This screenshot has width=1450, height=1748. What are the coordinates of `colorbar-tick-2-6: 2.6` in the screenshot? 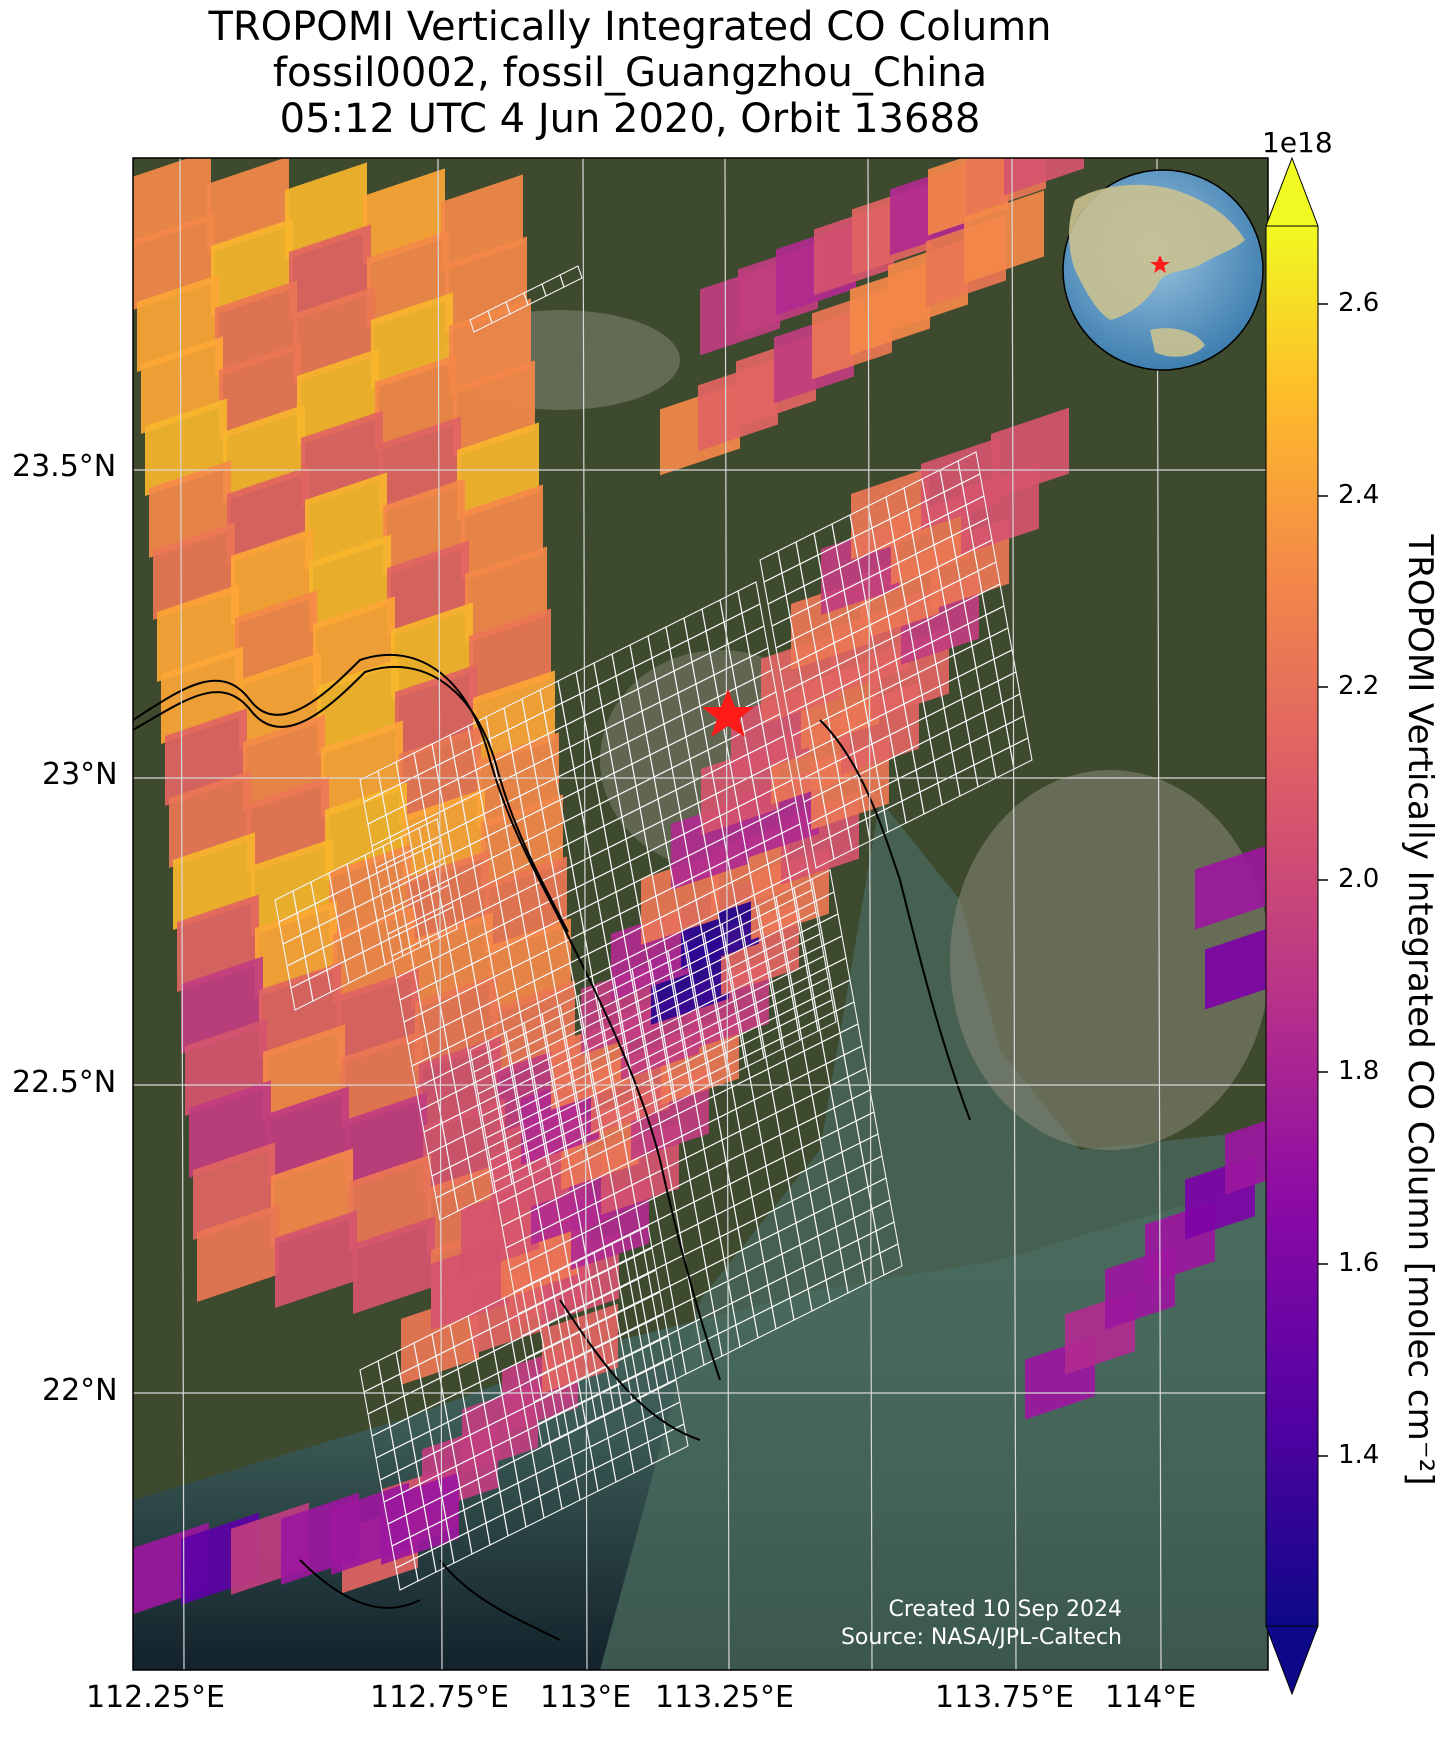 It's located at (1359, 303).